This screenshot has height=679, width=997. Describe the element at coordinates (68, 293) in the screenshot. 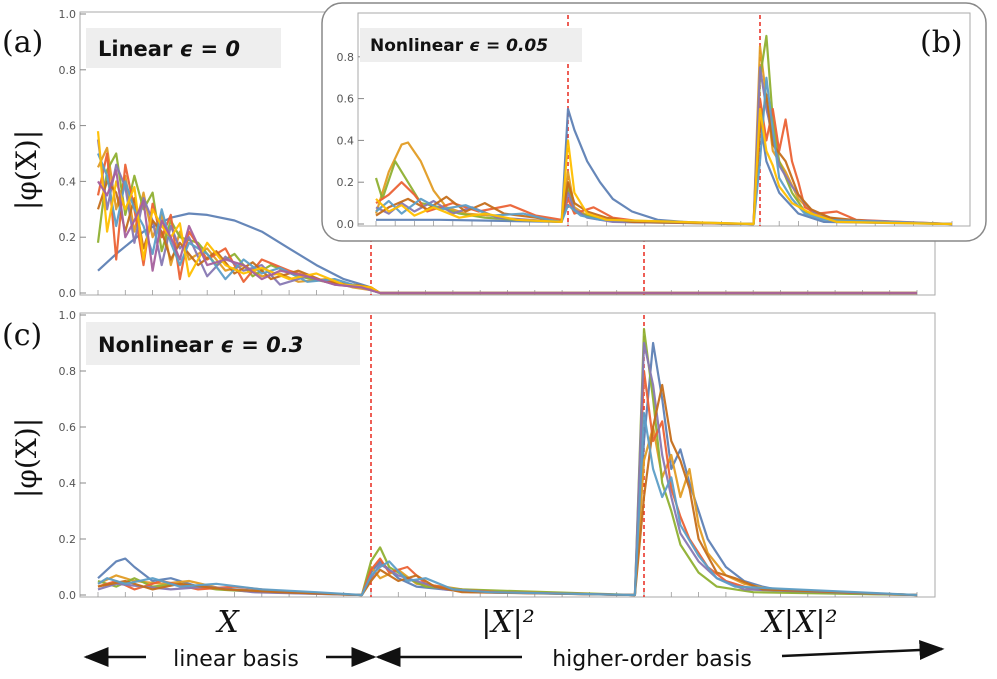

I see `panel-a-ytick-label: 0.0` at that location.